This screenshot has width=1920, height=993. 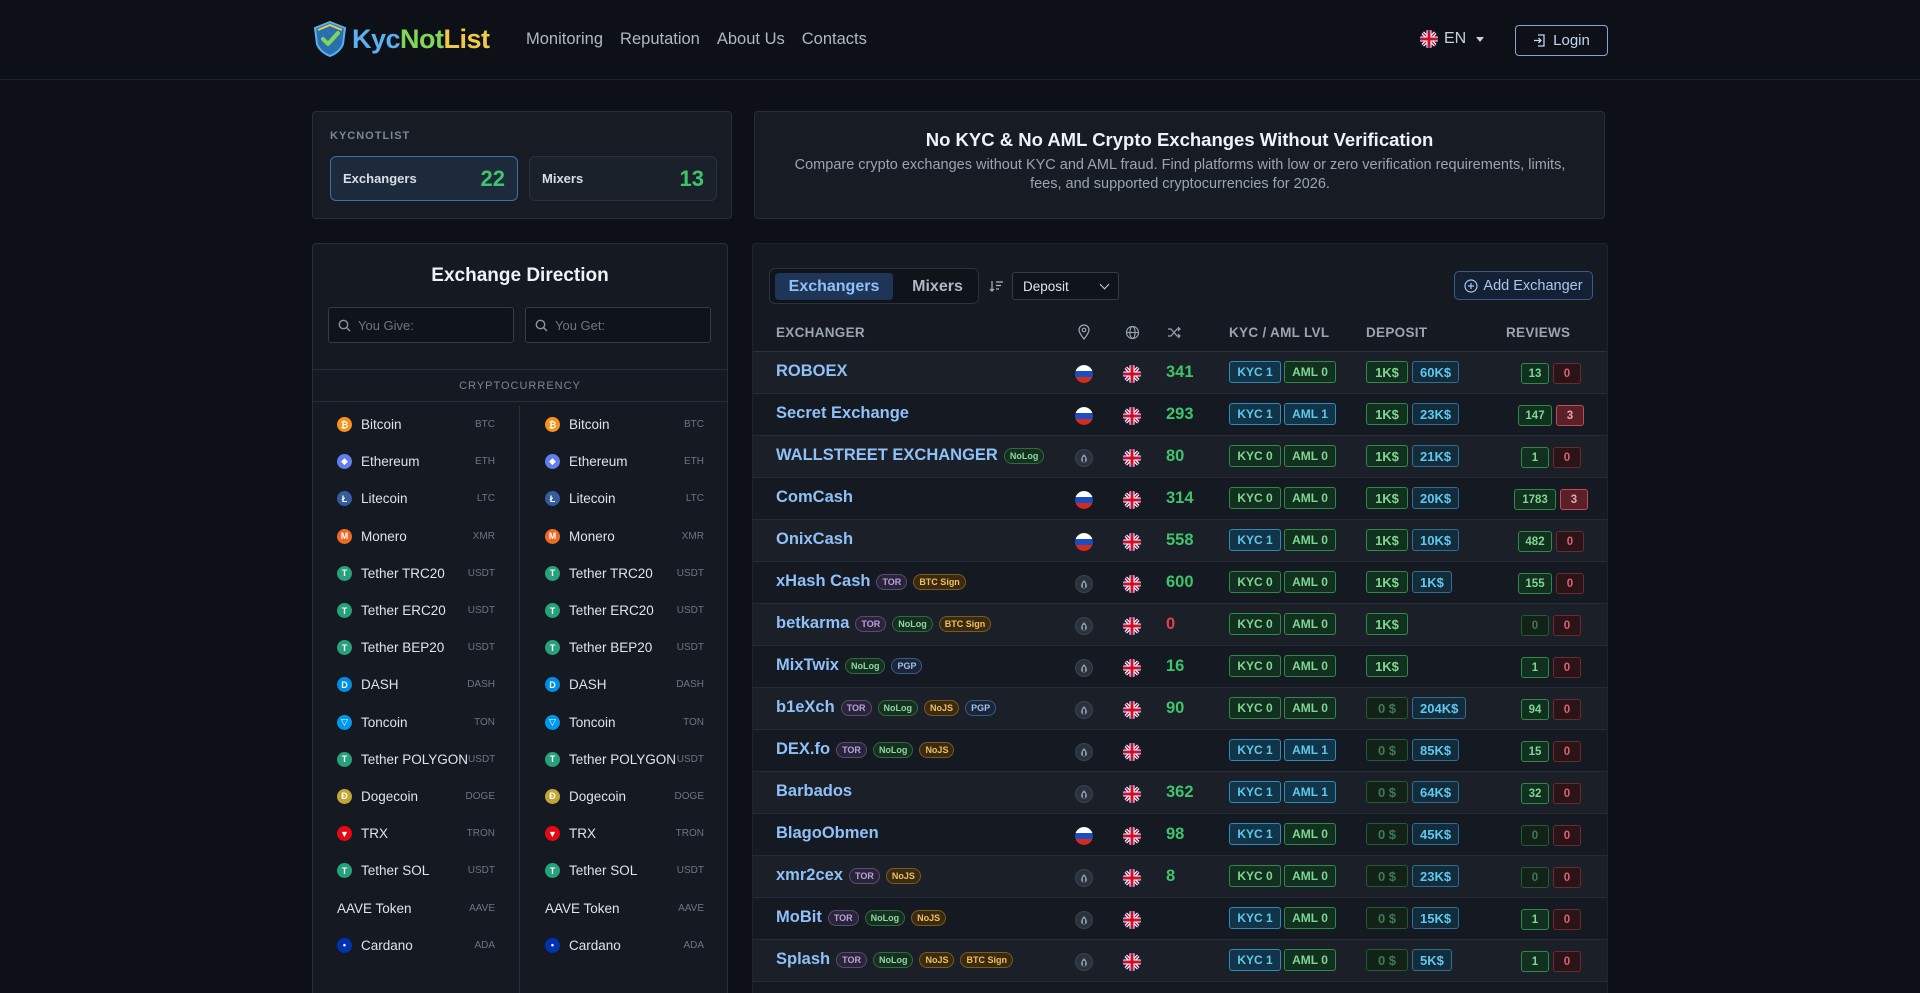 What do you see at coordinates (660, 39) in the screenshot?
I see `nav-reputation: Reputation` at bounding box center [660, 39].